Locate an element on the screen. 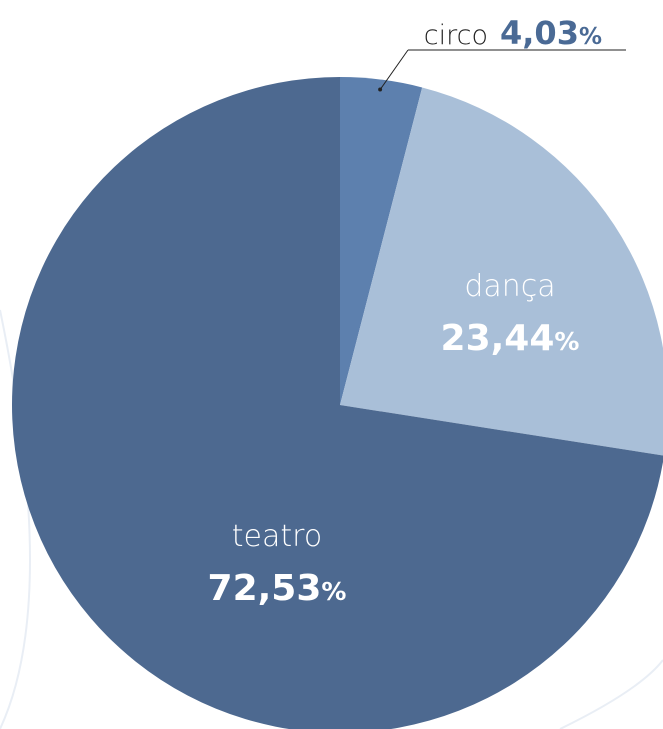  data-label-danca: 23,44% is located at coordinates (510, 338).